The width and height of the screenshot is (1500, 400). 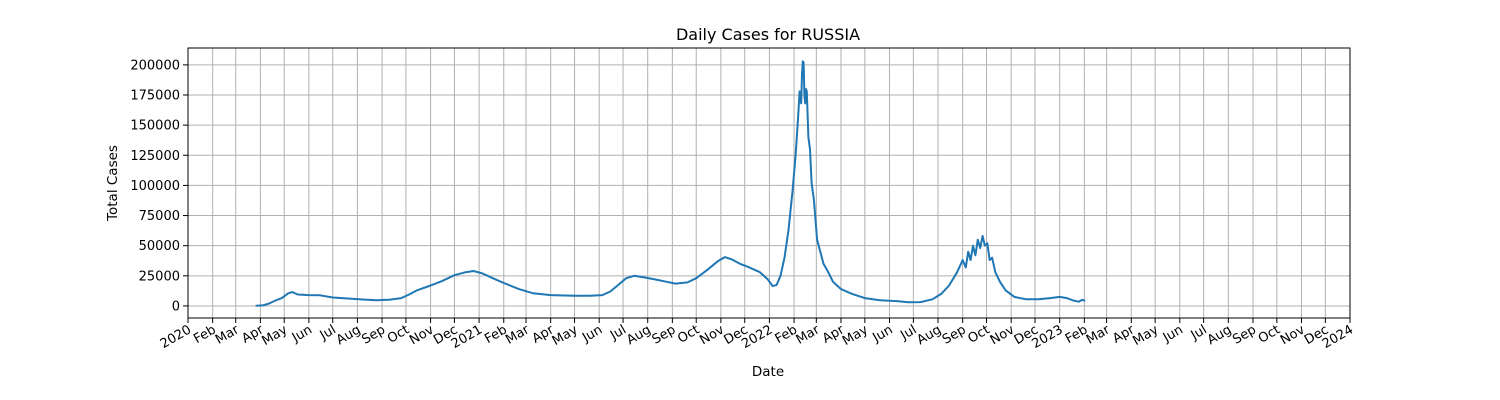 What do you see at coordinates (155, 65) in the screenshot?
I see `y-tick-label: 200000` at bounding box center [155, 65].